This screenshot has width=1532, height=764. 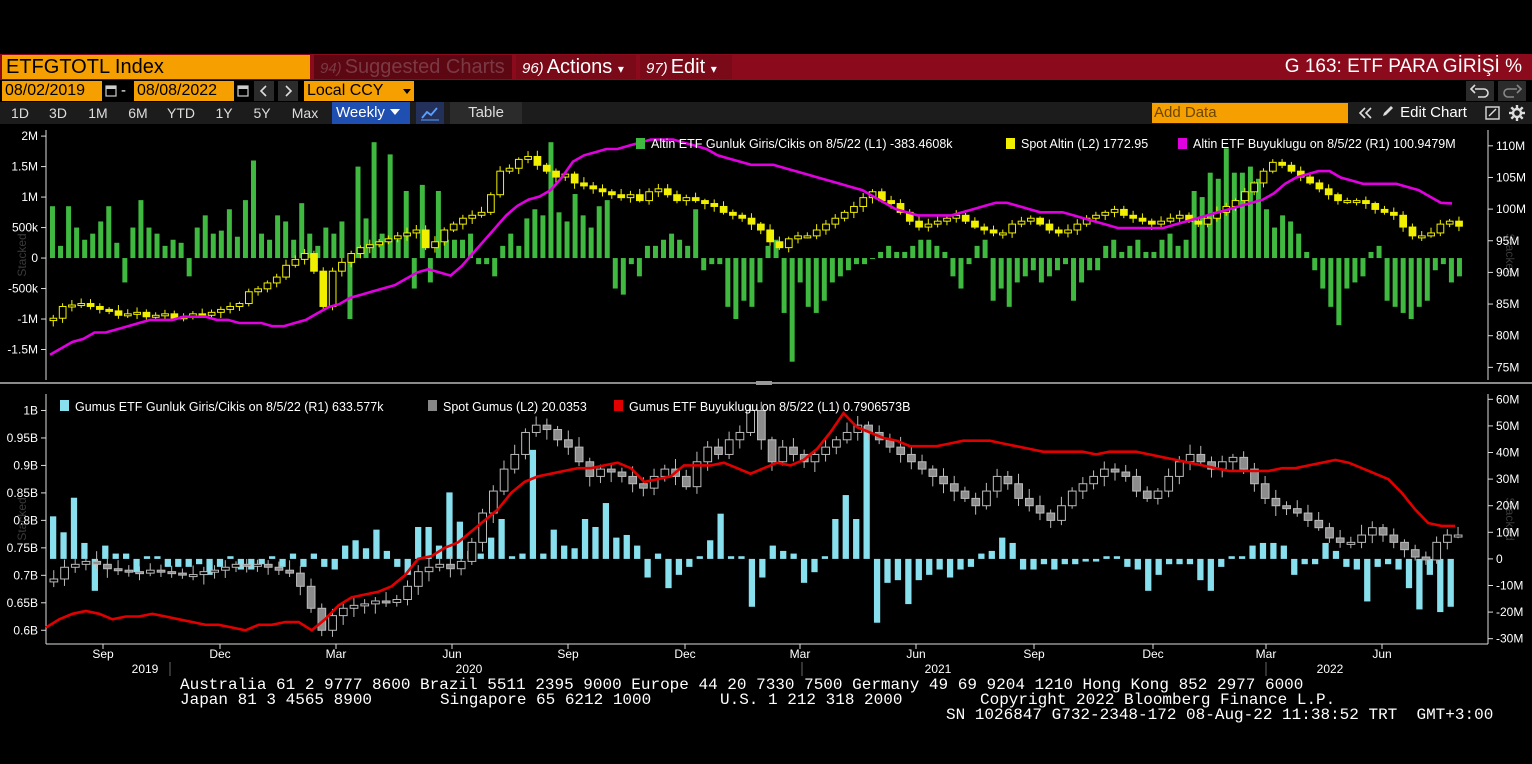 I want to click on right-tick-label: -30M, so click(x=1509, y=639).